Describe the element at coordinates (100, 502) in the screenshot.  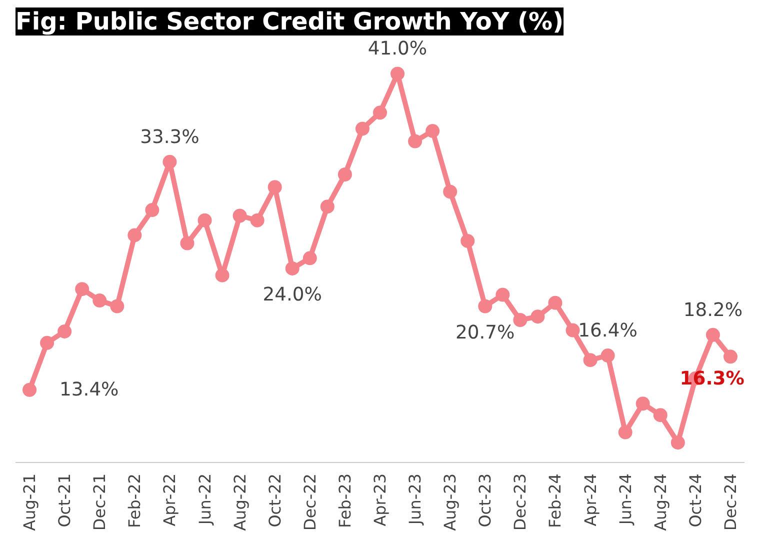
I see `x-tick-label: Dec-21` at that location.